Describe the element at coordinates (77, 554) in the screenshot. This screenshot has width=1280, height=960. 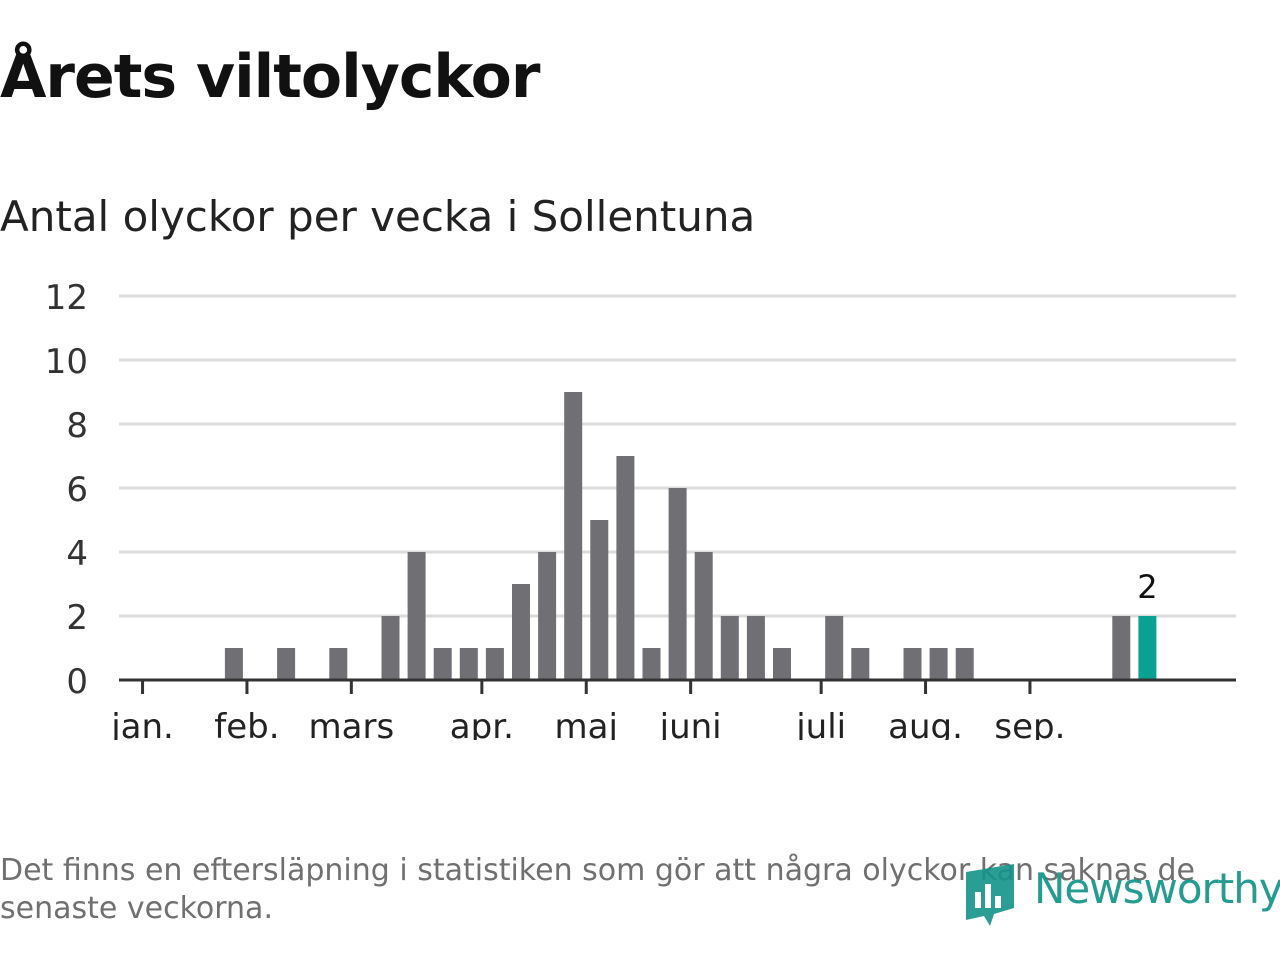
I see `y-tick-label-4: 4` at that location.